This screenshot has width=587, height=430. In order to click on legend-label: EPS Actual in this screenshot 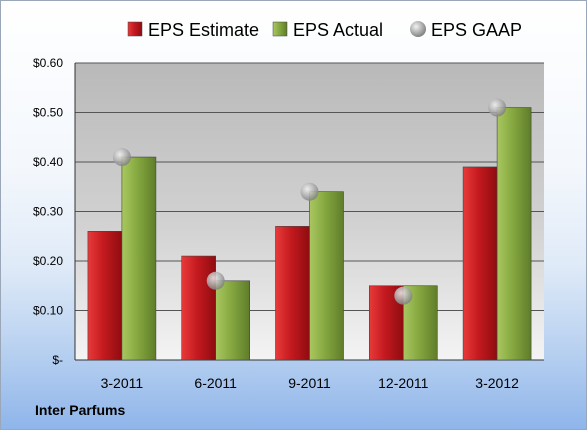, I will do `click(338, 30)`.